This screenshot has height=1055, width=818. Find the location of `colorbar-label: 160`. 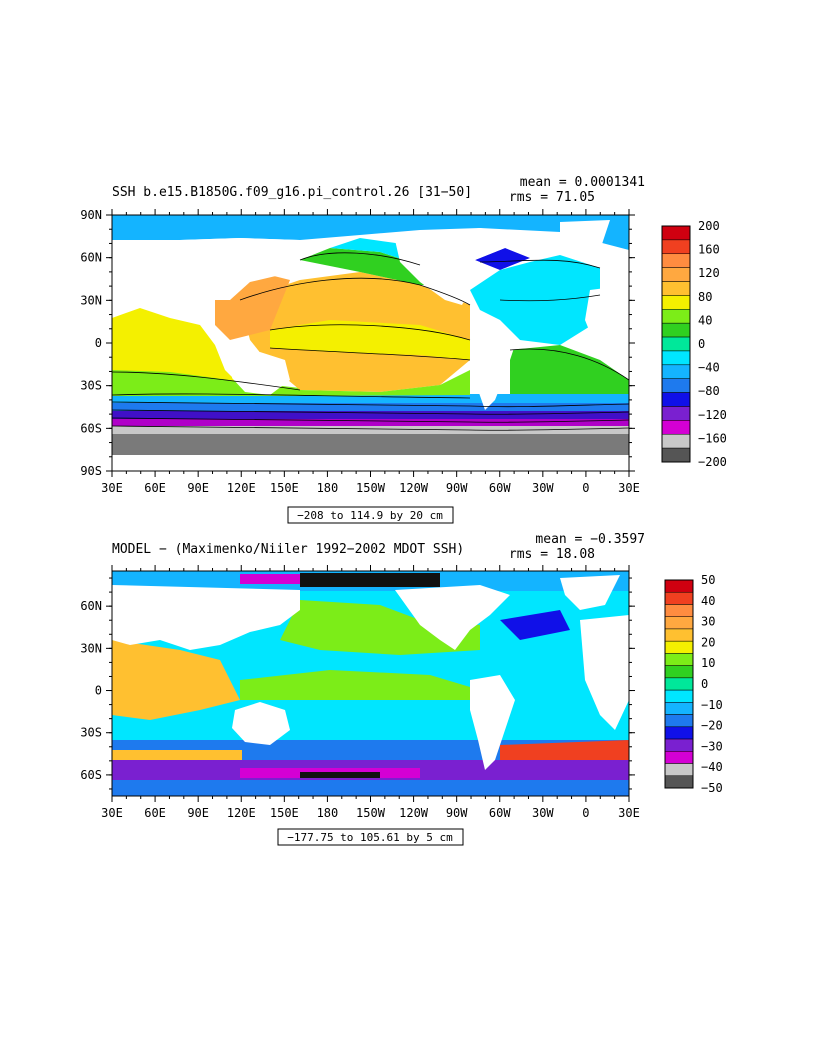

colorbar-label: 160 is located at coordinates (709, 250).